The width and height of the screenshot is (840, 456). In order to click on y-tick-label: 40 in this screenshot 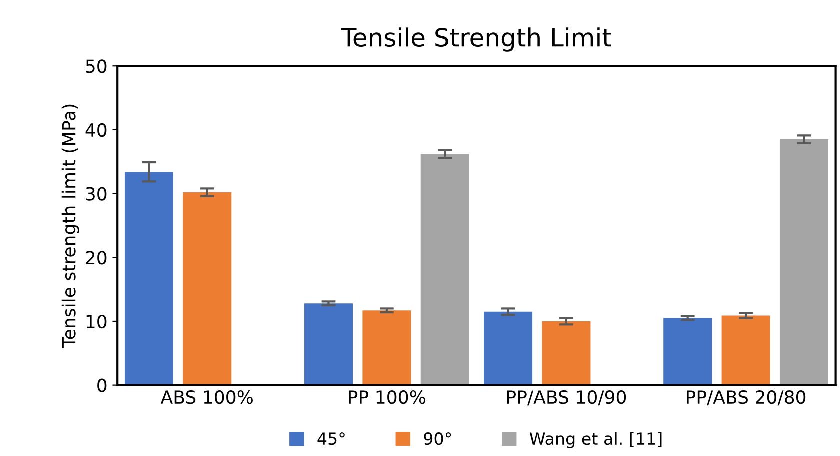, I will do `click(96, 130)`.